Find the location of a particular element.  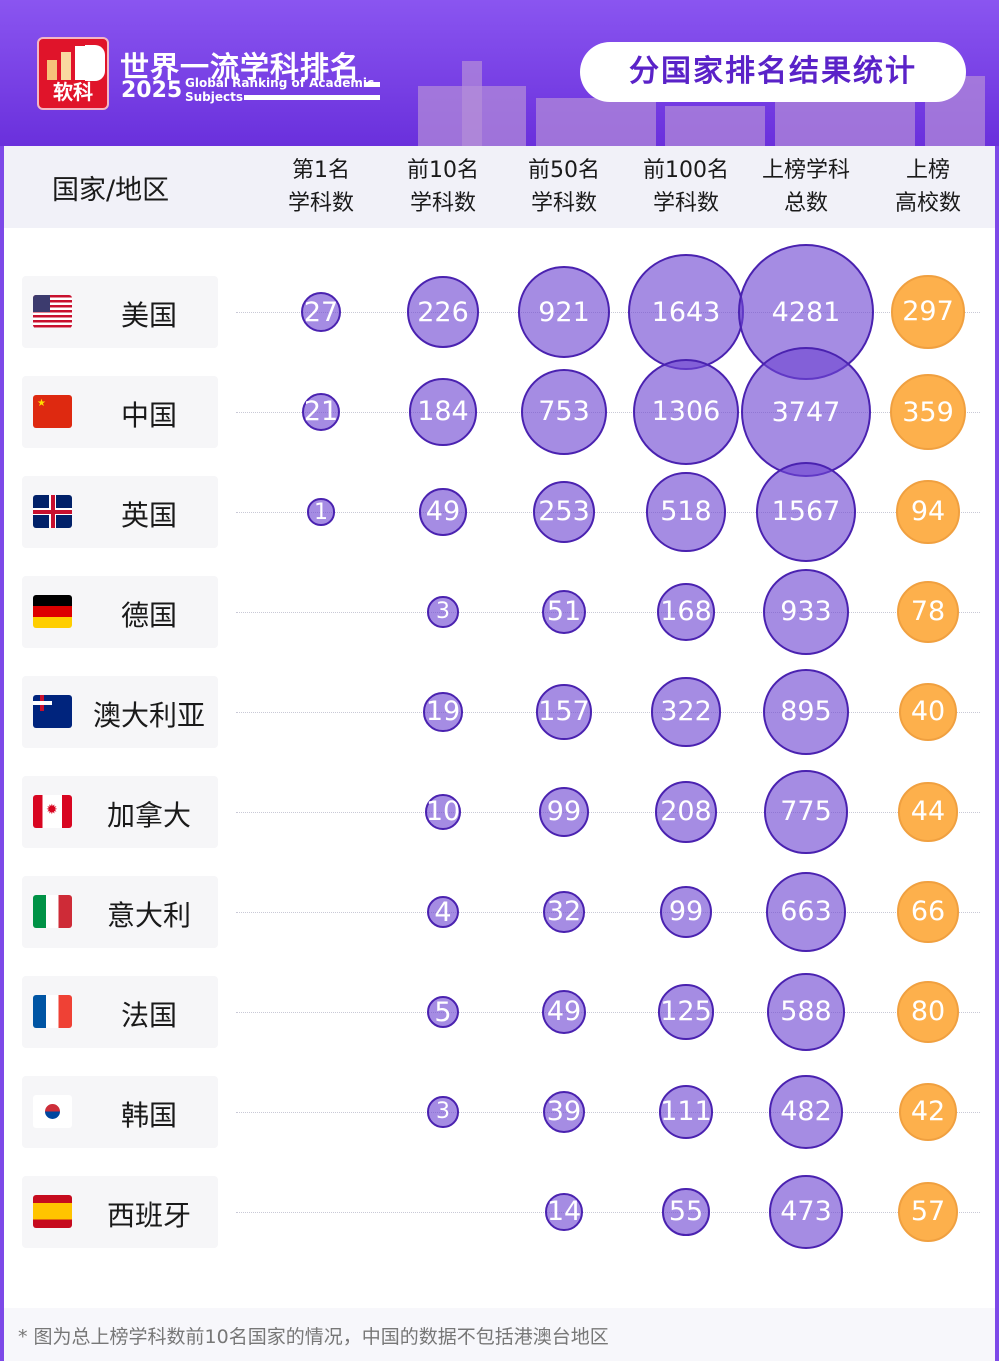

bubble-universities: 57 is located at coordinates (928, 1212).